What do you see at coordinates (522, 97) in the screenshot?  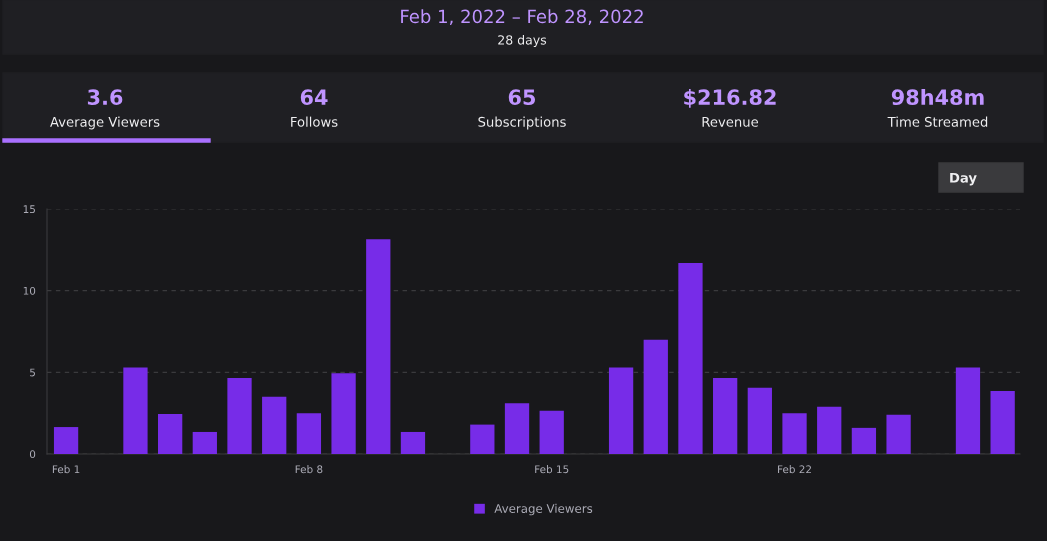 I see `text: 65` at bounding box center [522, 97].